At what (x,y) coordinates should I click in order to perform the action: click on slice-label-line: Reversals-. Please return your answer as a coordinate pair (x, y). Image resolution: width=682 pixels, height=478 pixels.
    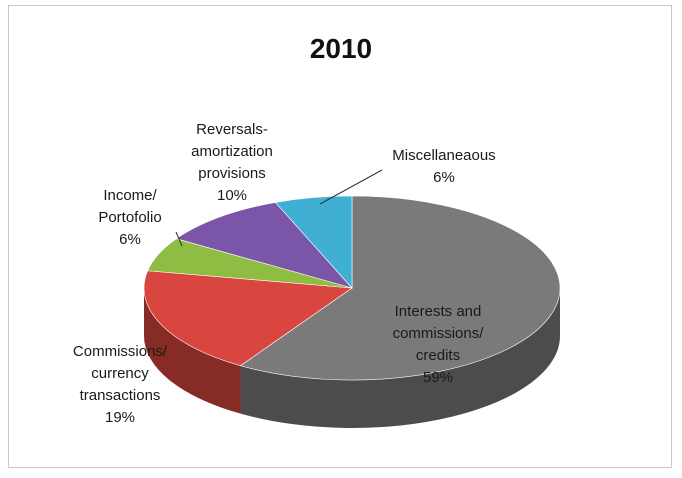
    Looking at the image, I should click on (232, 129).